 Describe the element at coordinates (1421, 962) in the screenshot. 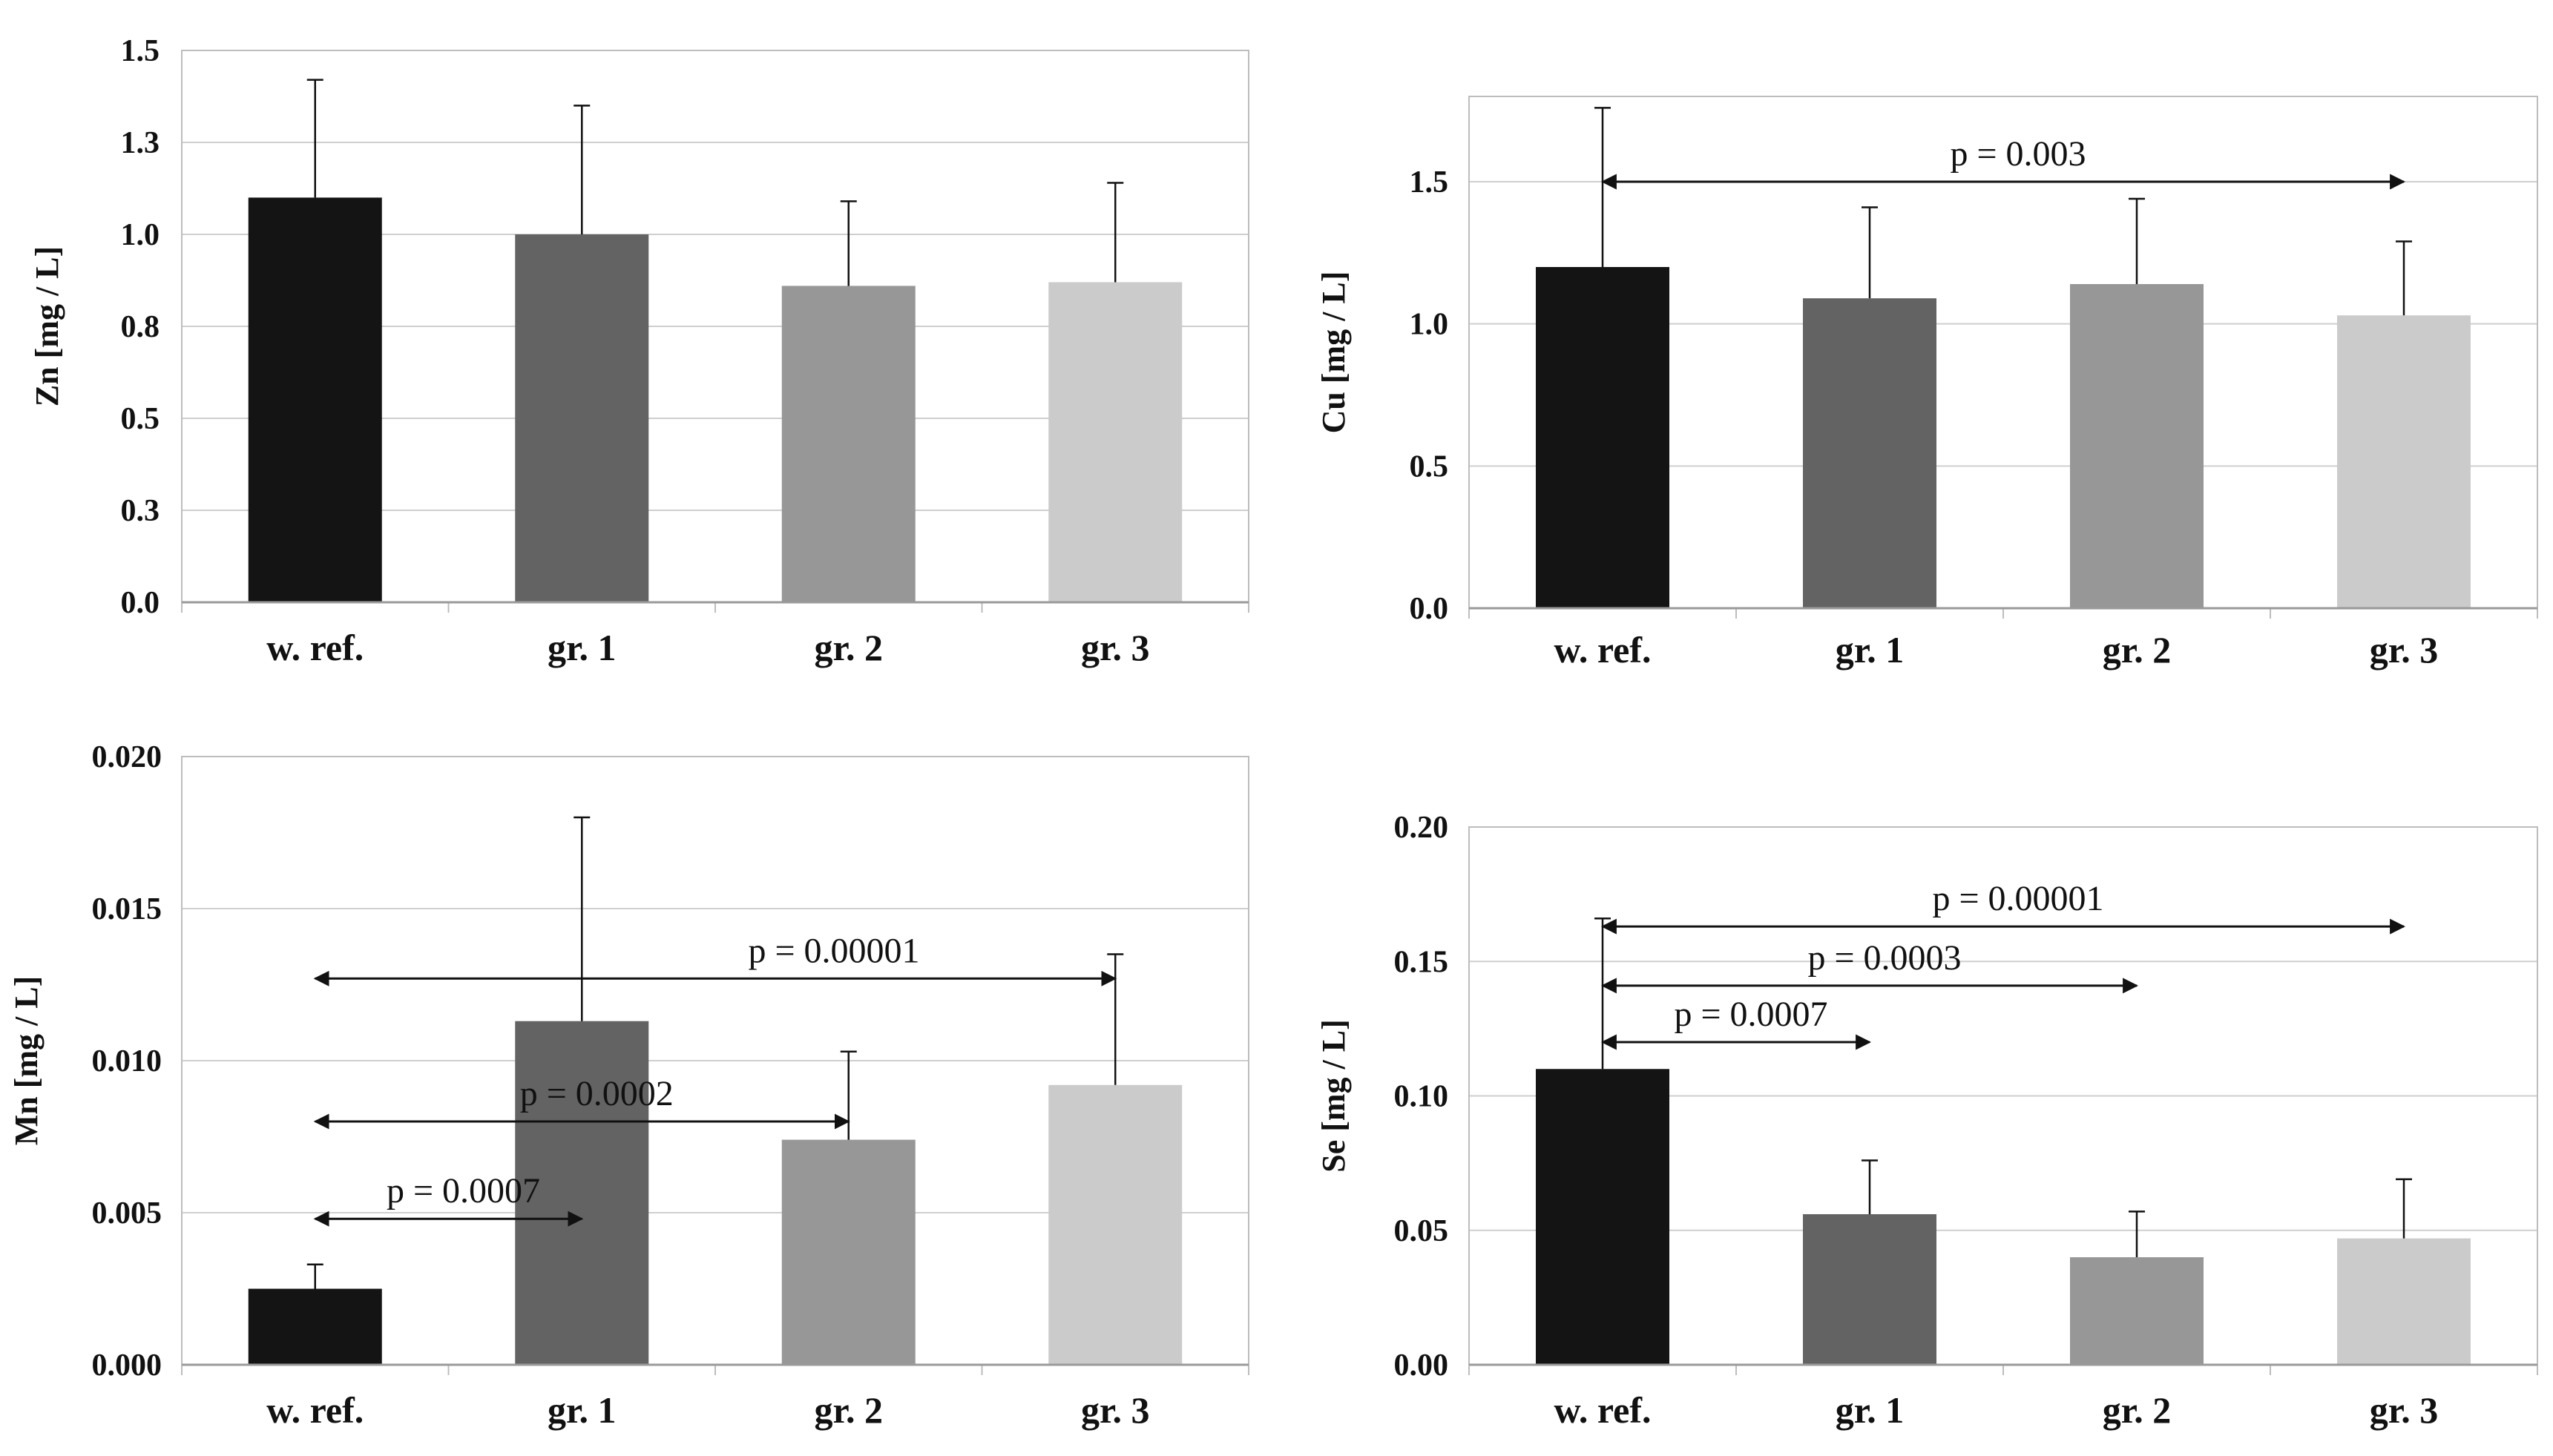

I see `y-tick-label: 0.15` at that location.